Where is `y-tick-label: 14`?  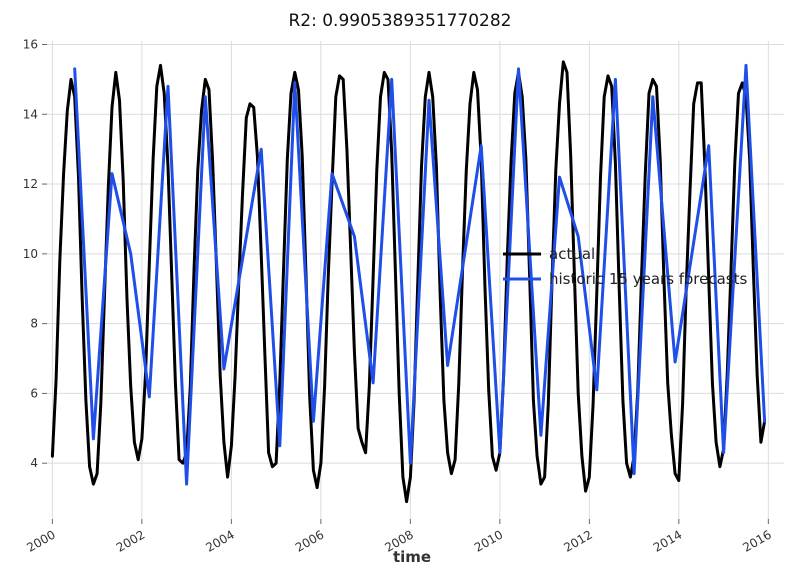 y-tick-label: 14 is located at coordinates (30, 114).